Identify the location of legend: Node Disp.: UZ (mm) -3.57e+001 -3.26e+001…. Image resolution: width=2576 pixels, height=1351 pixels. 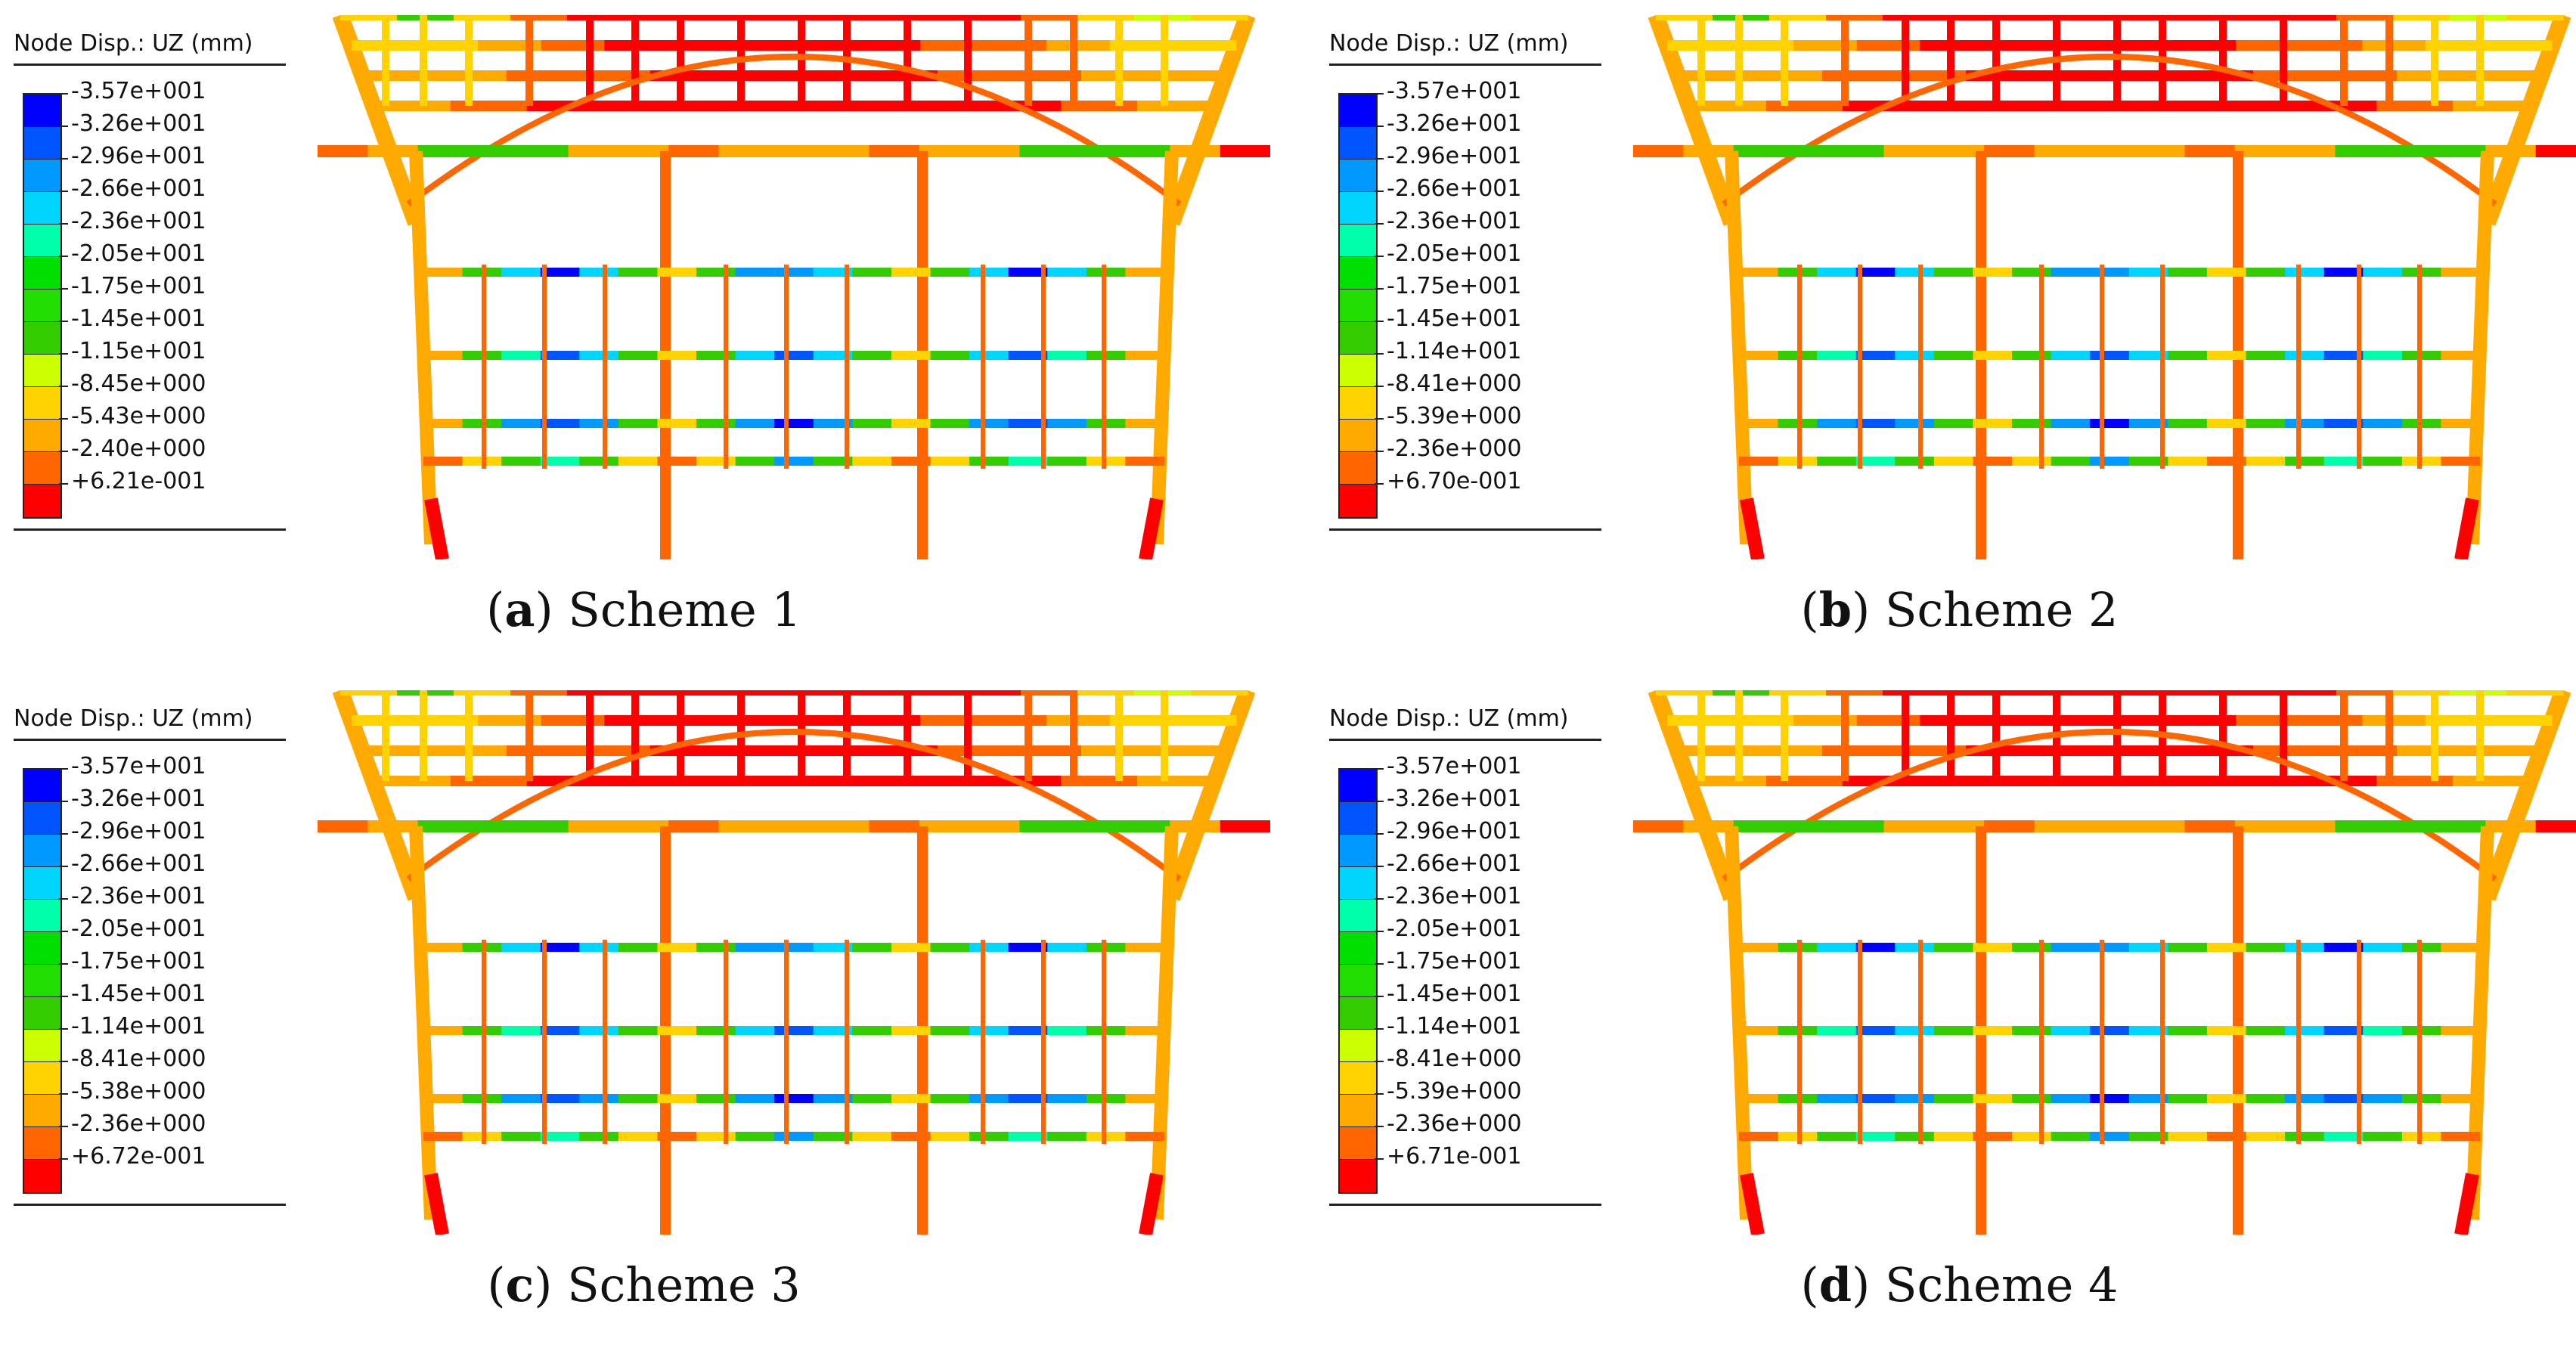
(1469, 956).